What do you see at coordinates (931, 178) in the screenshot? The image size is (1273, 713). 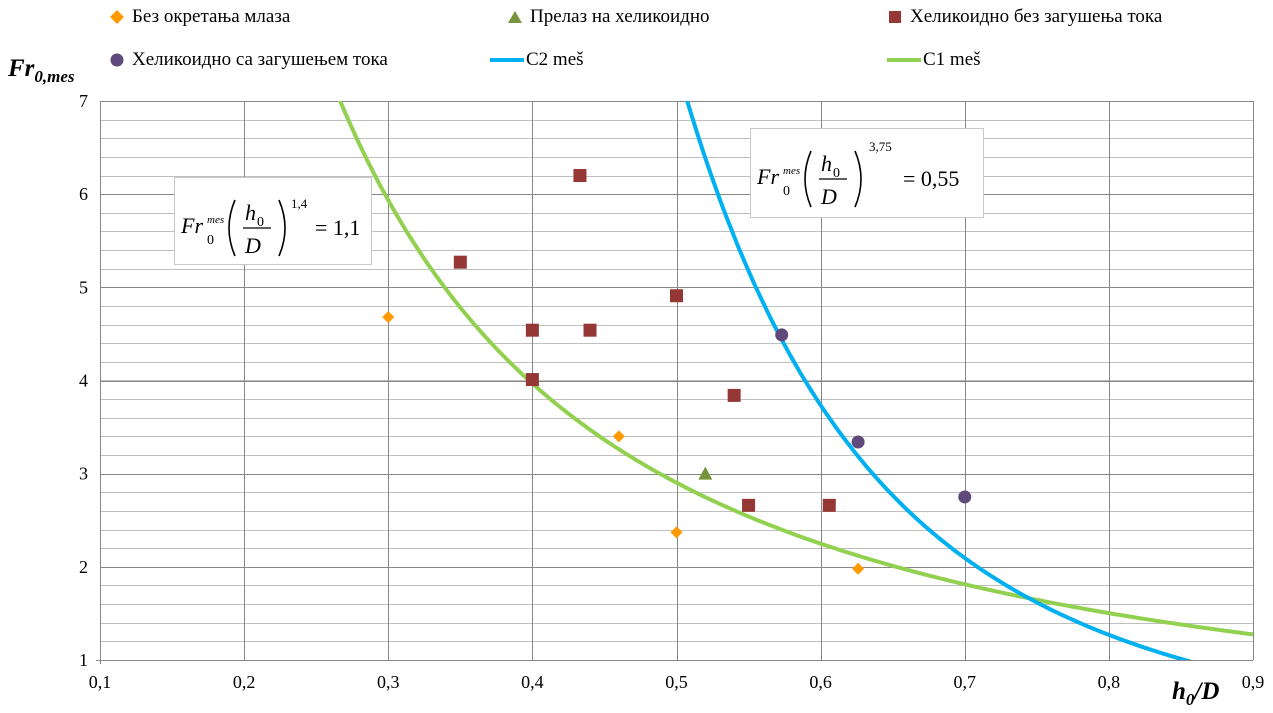 I see `eq-rhs: = 0,55` at bounding box center [931, 178].